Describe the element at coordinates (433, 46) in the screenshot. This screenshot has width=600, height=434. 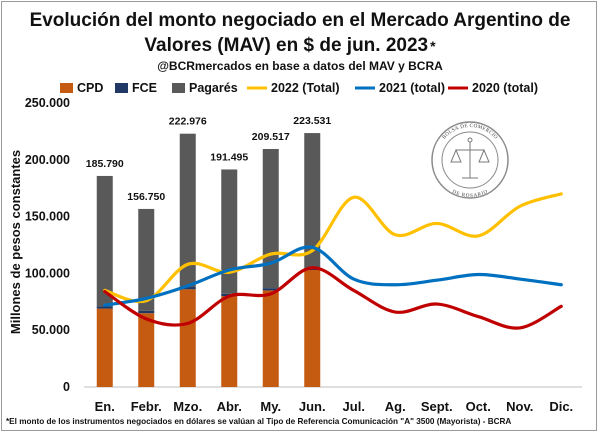
I see `title-footnote-mark: *` at that location.